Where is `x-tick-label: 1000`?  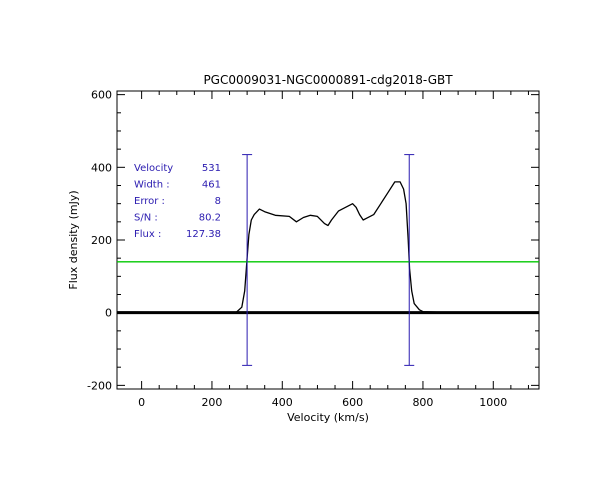 x-tick-label: 1000 is located at coordinates (493, 402).